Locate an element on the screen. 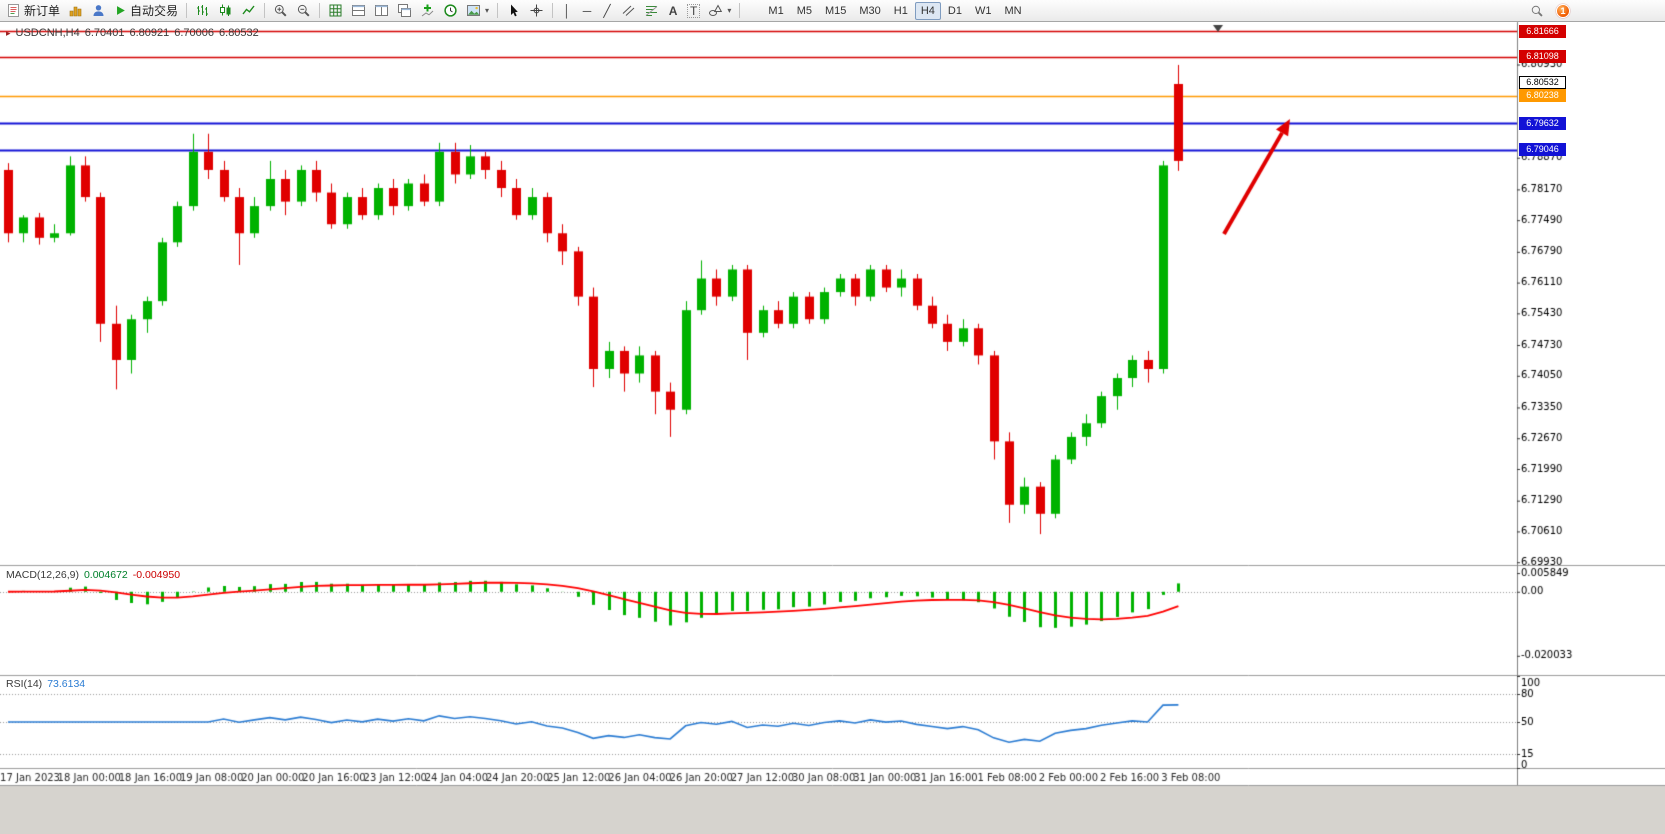 The height and width of the screenshot is (834, 1665). tile-horizontal-icon is located at coordinates (359, 10).